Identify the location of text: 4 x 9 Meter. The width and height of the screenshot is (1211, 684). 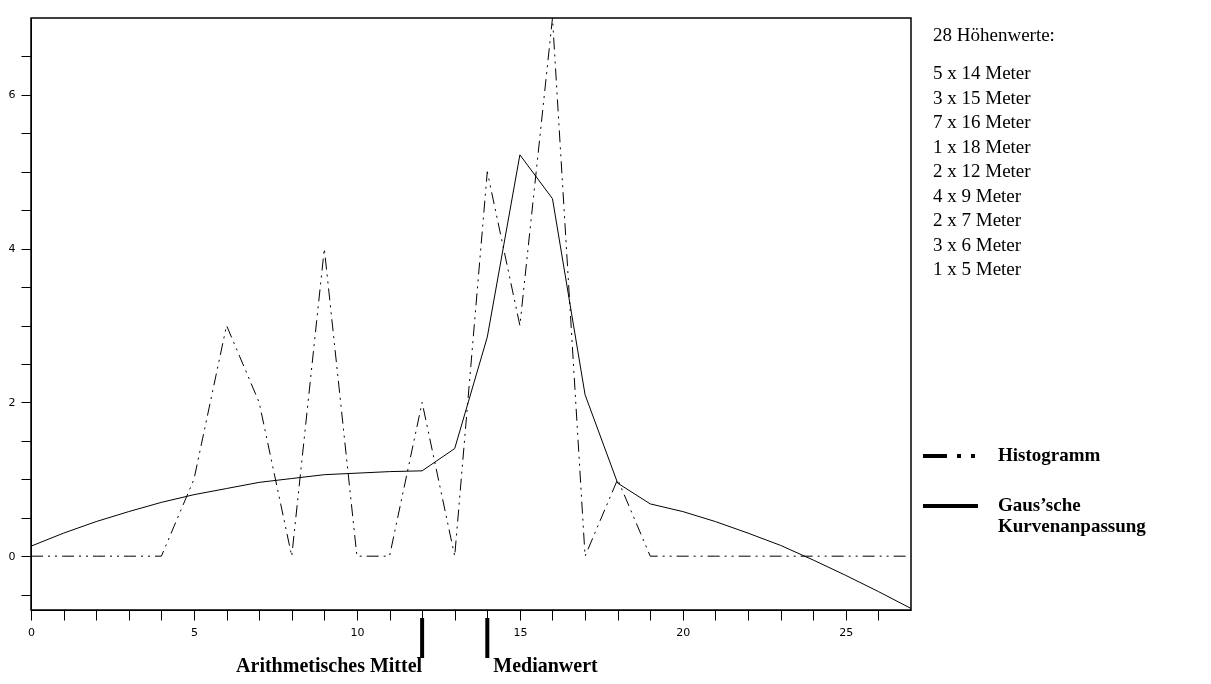
(977, 195).